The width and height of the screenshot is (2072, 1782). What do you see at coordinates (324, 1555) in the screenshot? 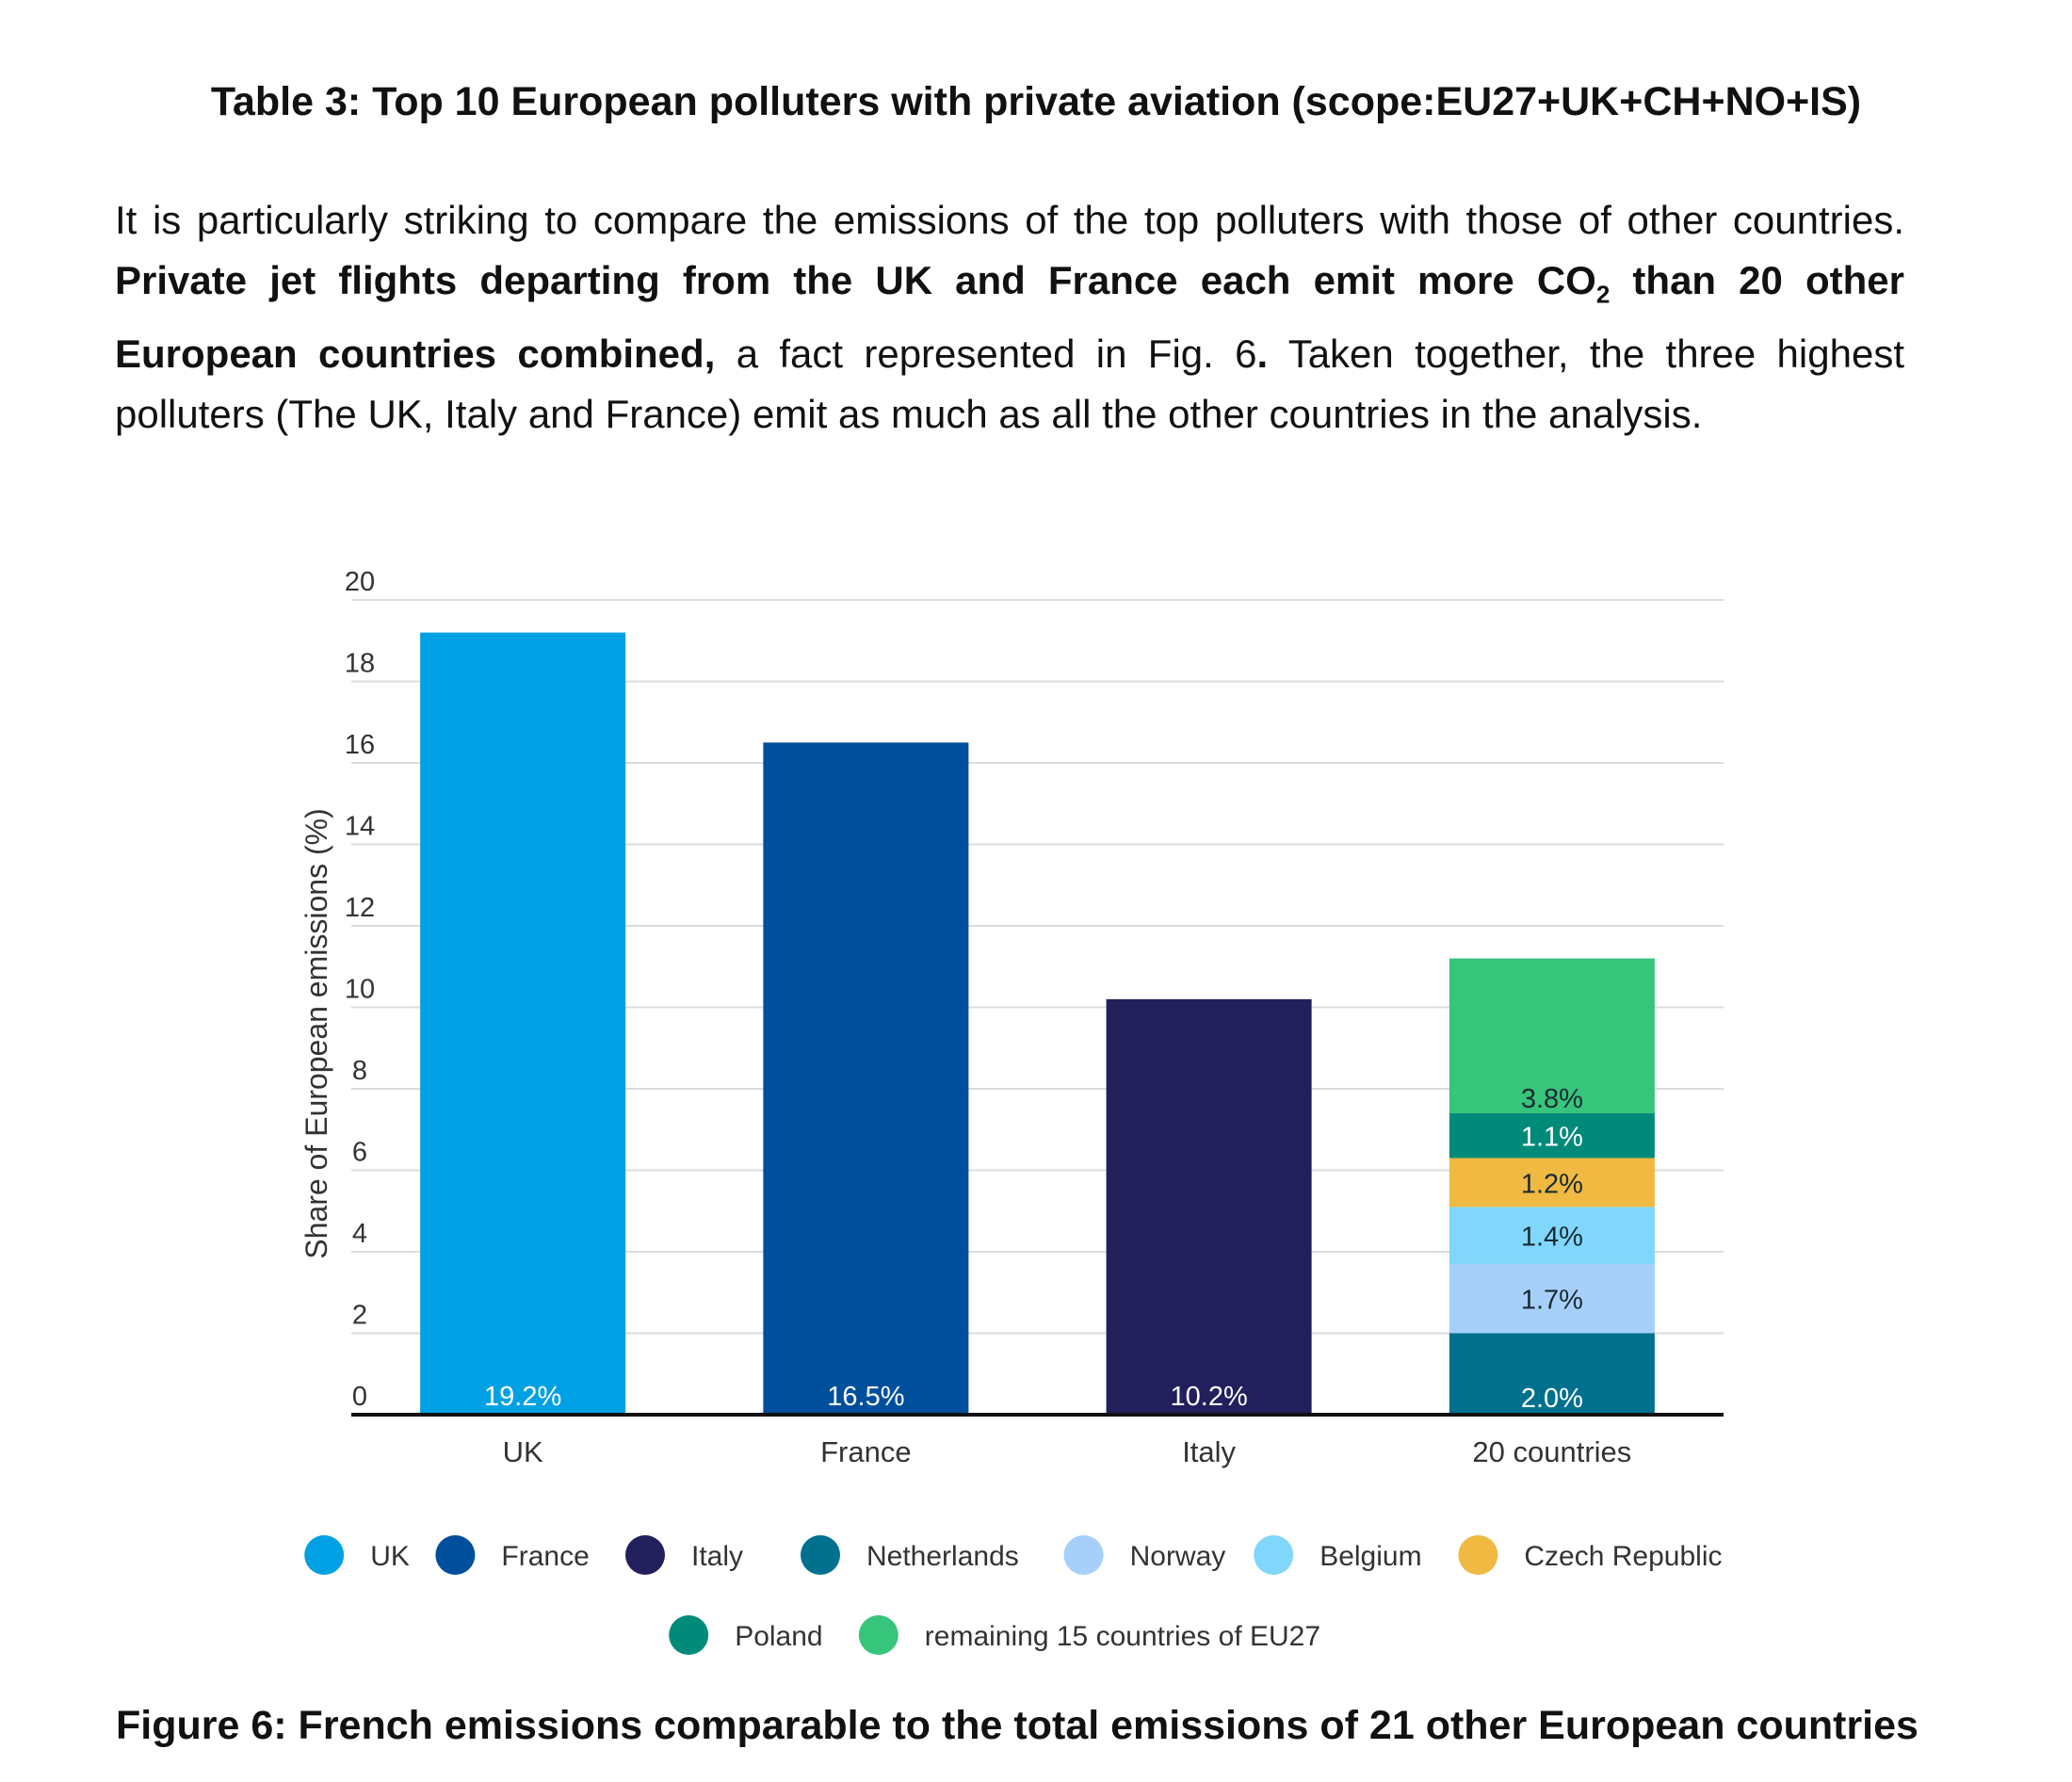
I see `legend-swatch-uk` at bounding box center [324, 1555].